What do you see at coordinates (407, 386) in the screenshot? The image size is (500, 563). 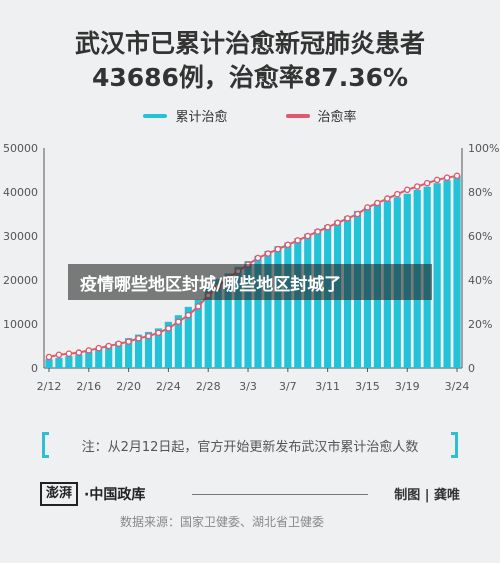 I see `x-tick-label: 3/19` at bounding box center [407, 386].